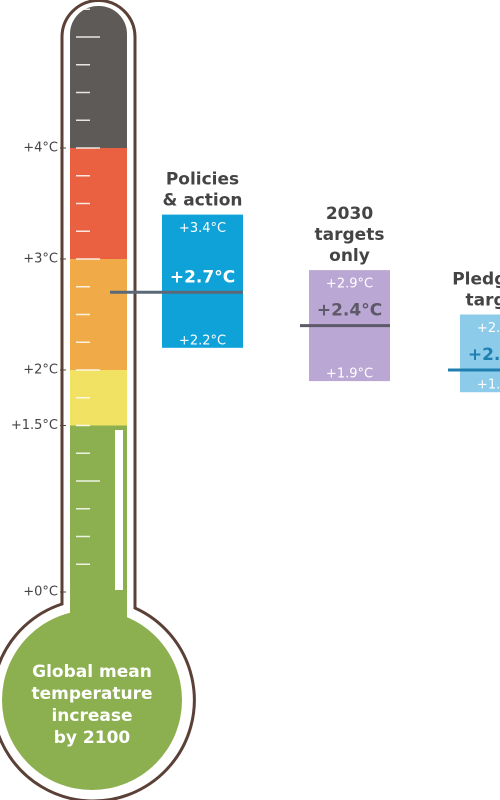 This screenshot has width=500, height=800. I want to click on mercury-highlight, so click(119, 510).